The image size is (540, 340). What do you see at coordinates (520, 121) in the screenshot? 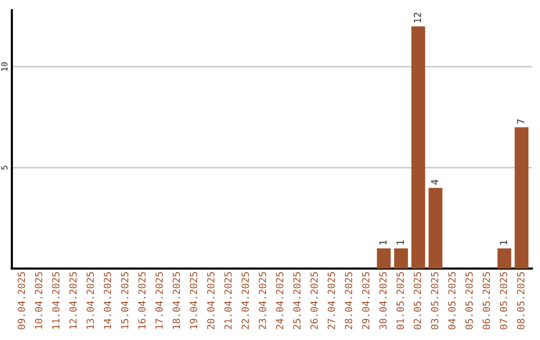
I see `data-label: 7` at bounding box center [520, 121].